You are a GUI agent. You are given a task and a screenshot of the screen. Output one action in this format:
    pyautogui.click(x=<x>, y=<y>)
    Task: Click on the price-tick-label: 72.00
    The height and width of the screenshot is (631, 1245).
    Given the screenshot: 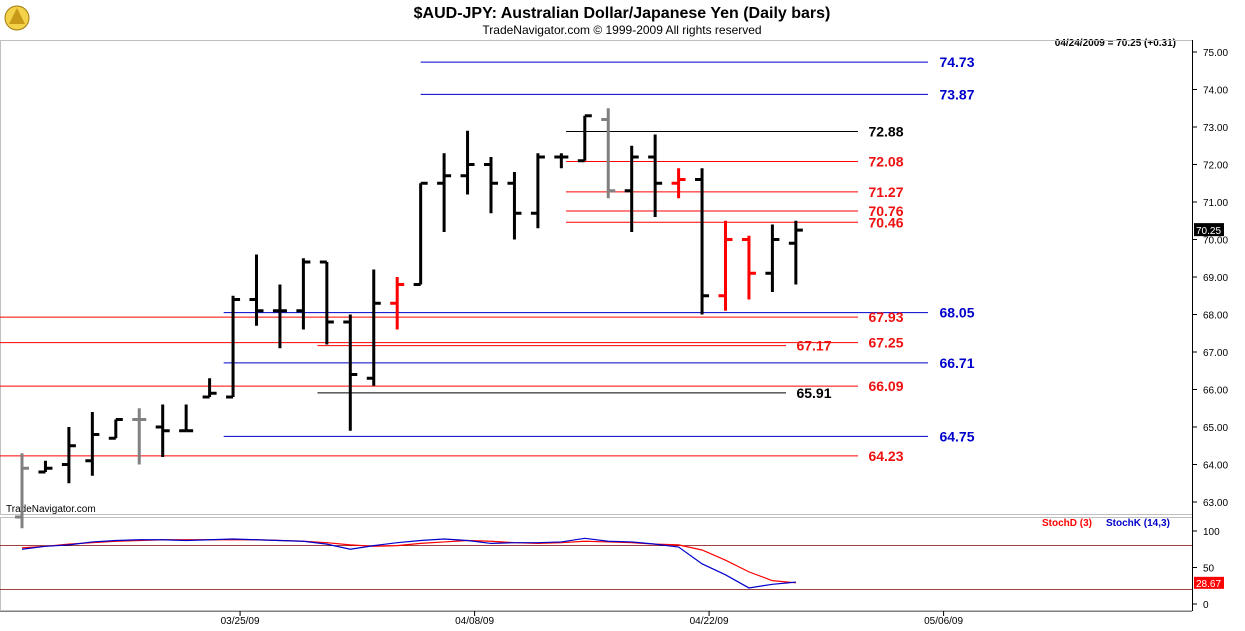 What is the action you would take?
    pyautogui.click(x=1215, y=166)
    